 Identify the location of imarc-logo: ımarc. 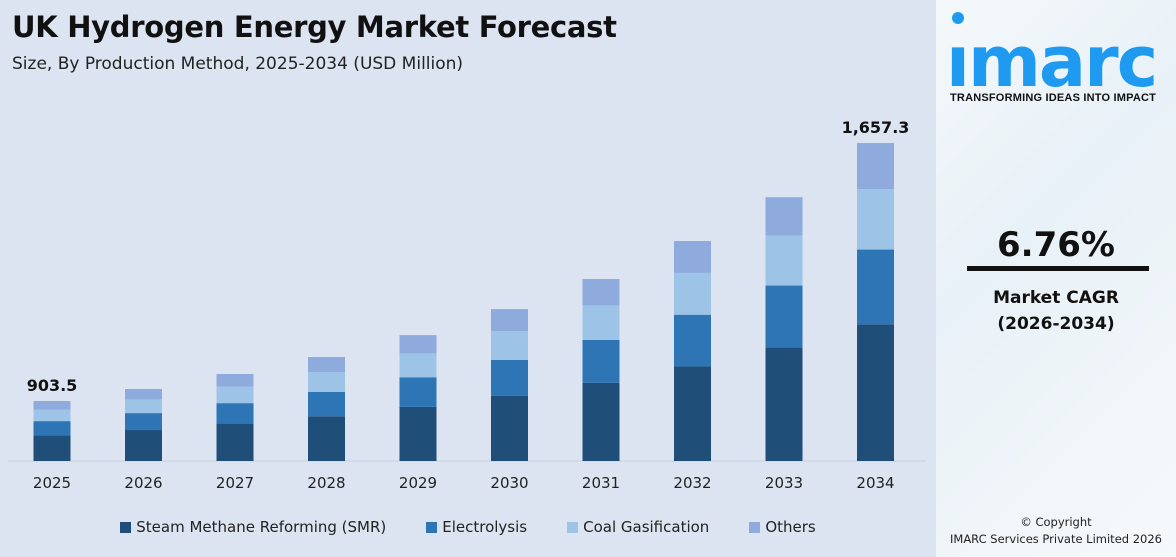
(1052, 51).